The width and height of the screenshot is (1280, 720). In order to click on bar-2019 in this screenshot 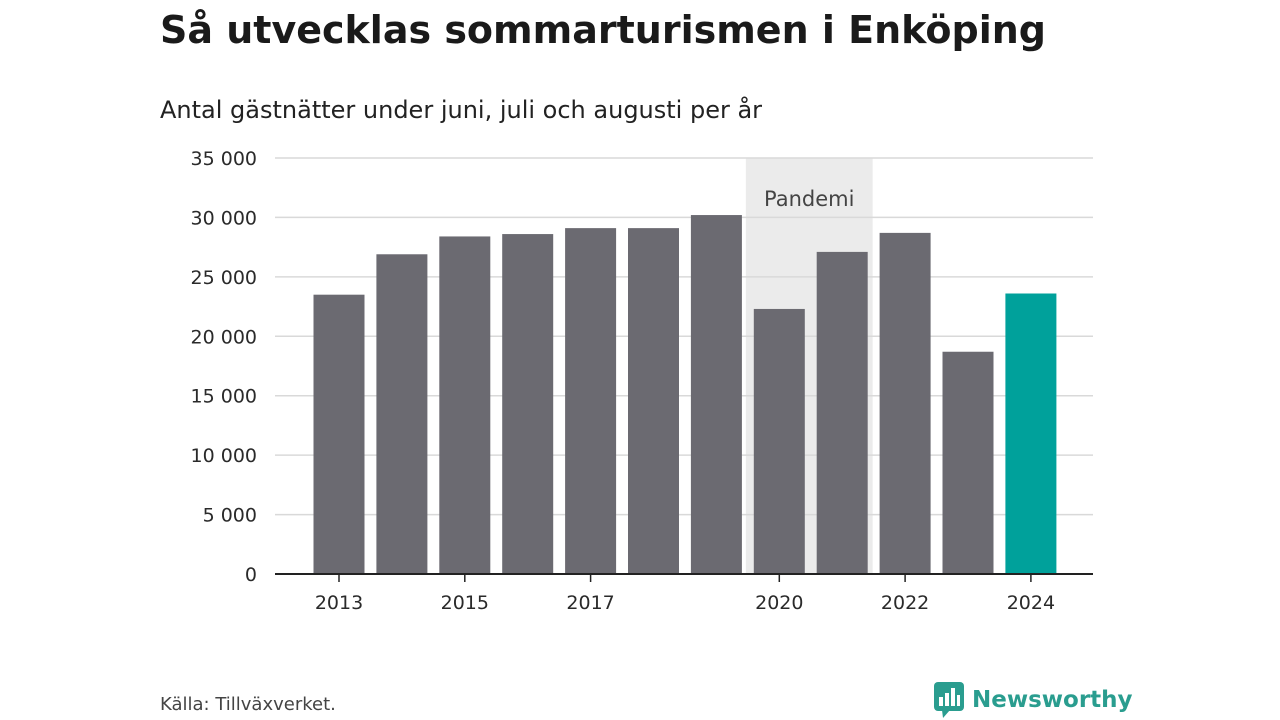, I will do `click(716, 394)`.